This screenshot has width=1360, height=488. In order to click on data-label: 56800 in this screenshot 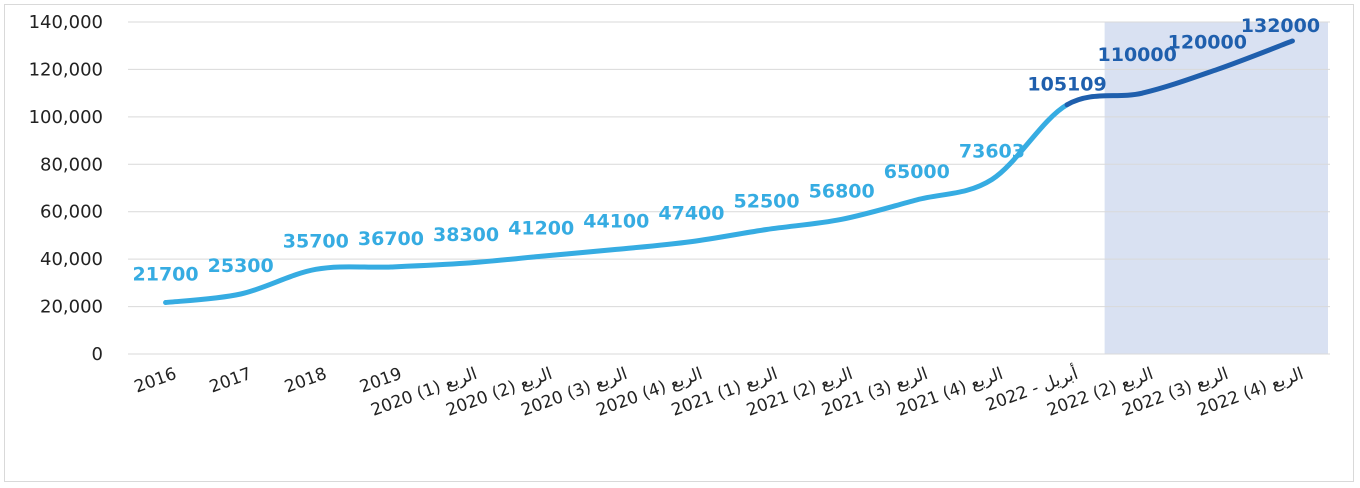, I will do `click(842, 191)`.